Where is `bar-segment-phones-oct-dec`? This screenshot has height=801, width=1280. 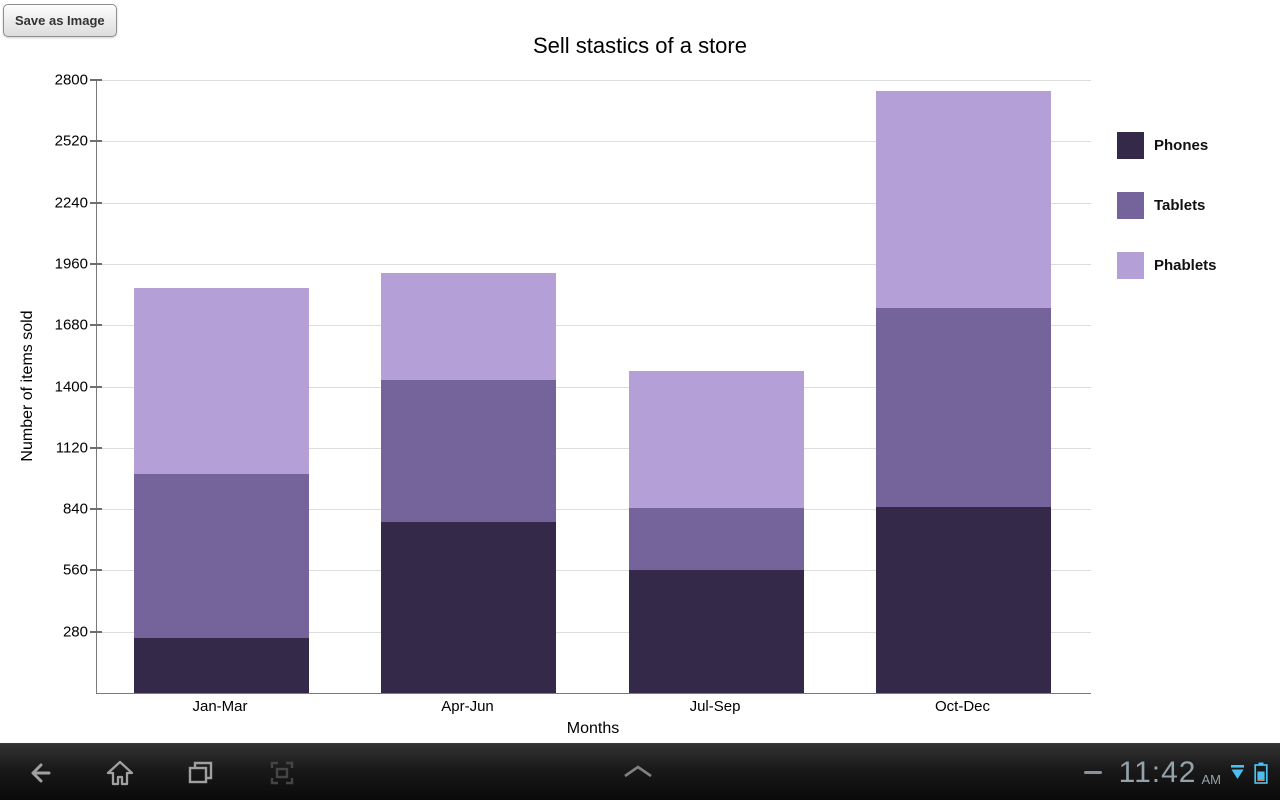 bar-segment-phones-oct-dec is located at coordinates (963, 599).